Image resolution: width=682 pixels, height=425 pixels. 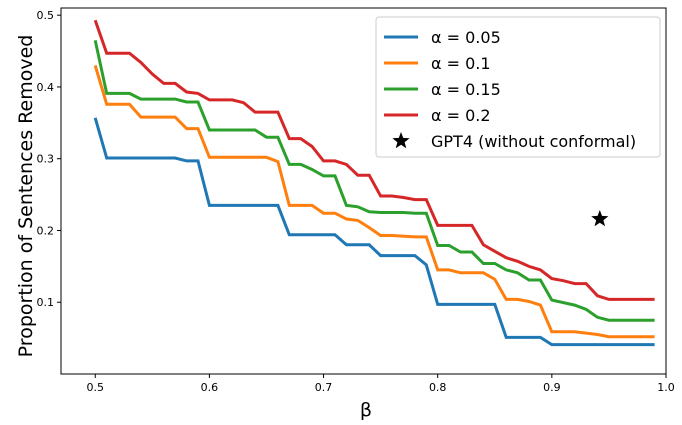 I want to click on legend-label-3: α = 0.15, so click(x=466, y=89).